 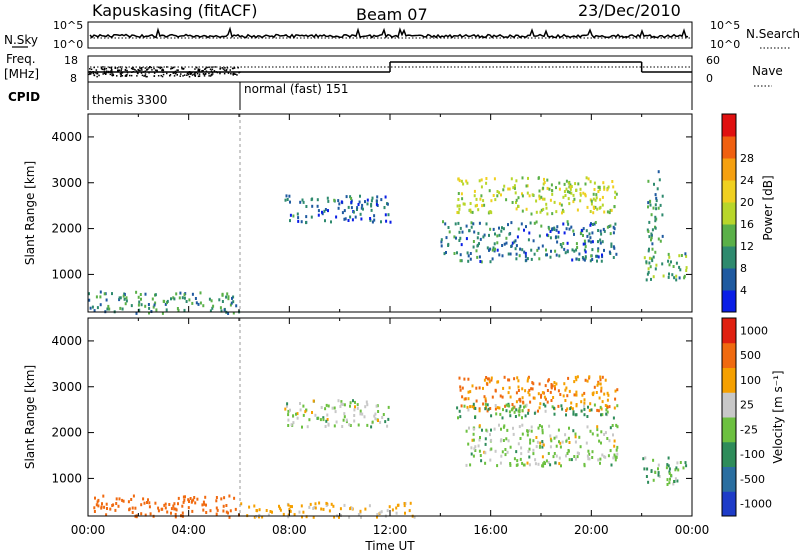 What do you see at coordinates (725, 25) in the screenshot?
I see `nsearch-tick-top: 10^5` at bounding box center [725, 25].